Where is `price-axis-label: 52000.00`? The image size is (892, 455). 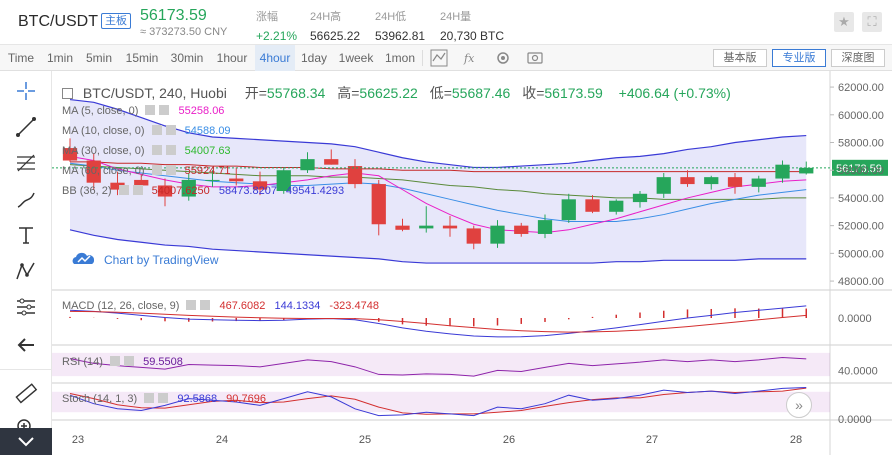 price-axis-label: 52000.00 is located at coordinates (861, 227).